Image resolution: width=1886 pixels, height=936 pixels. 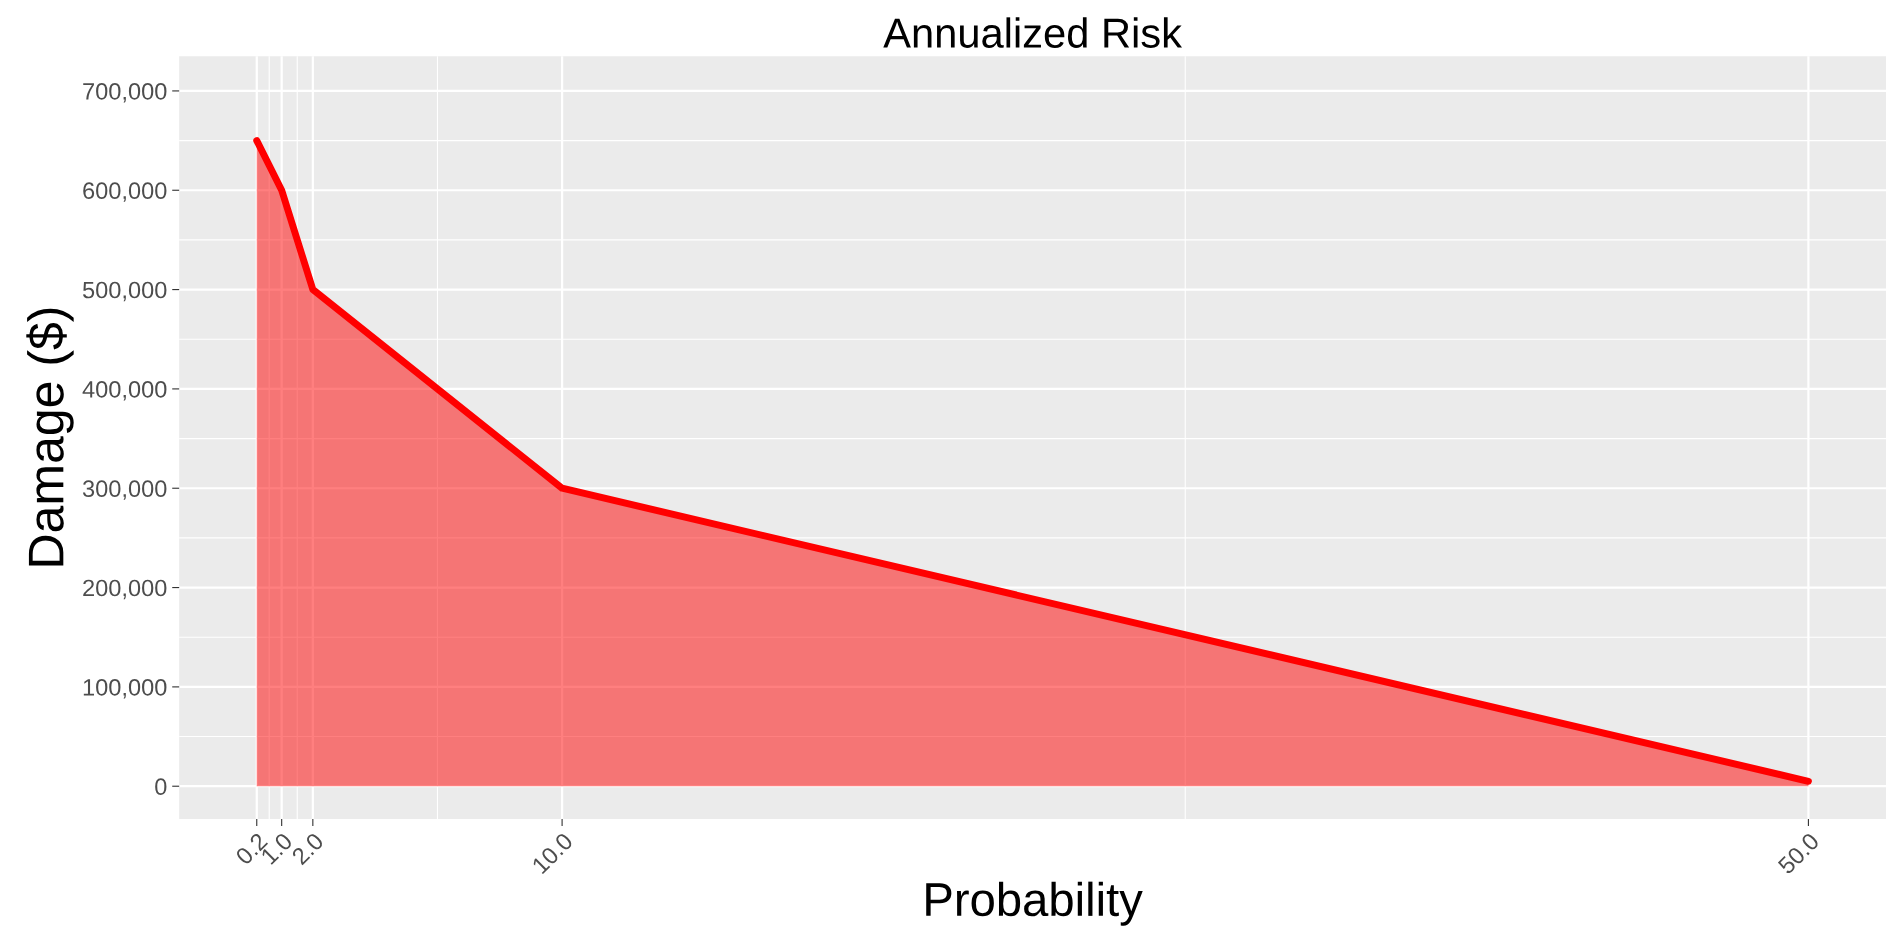 What do you see at coordinates (124, 390) in the screenshot?
I see `y-tick-label: 400,000` at bounding box center [124, 390].